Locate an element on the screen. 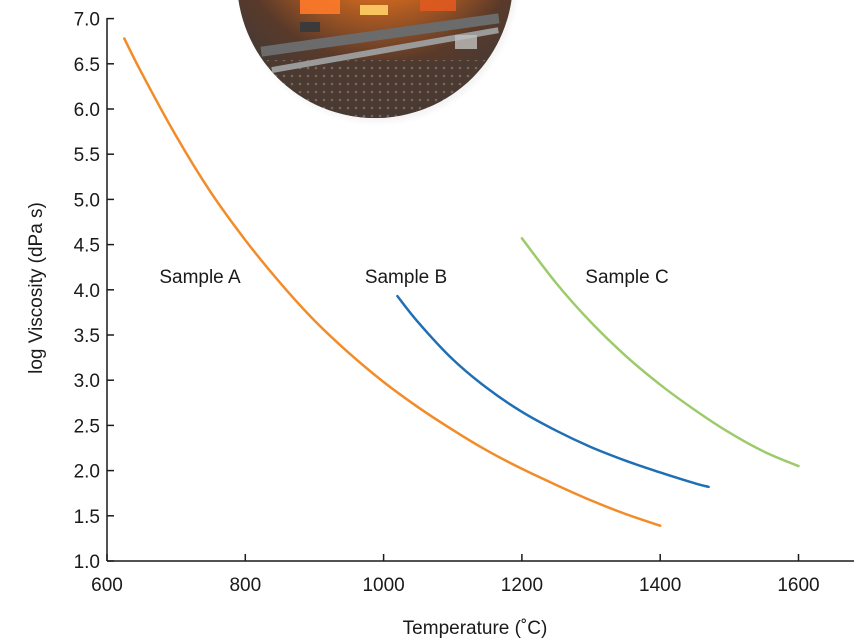  x-ticks: 600 800 1000 1200 1400 1600 is located at coordinates (455, 575).